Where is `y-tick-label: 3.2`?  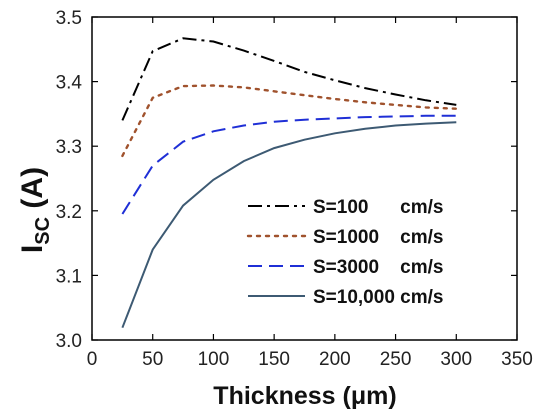
y-tick-label: 3.2 is located at coordinates (69, 212).